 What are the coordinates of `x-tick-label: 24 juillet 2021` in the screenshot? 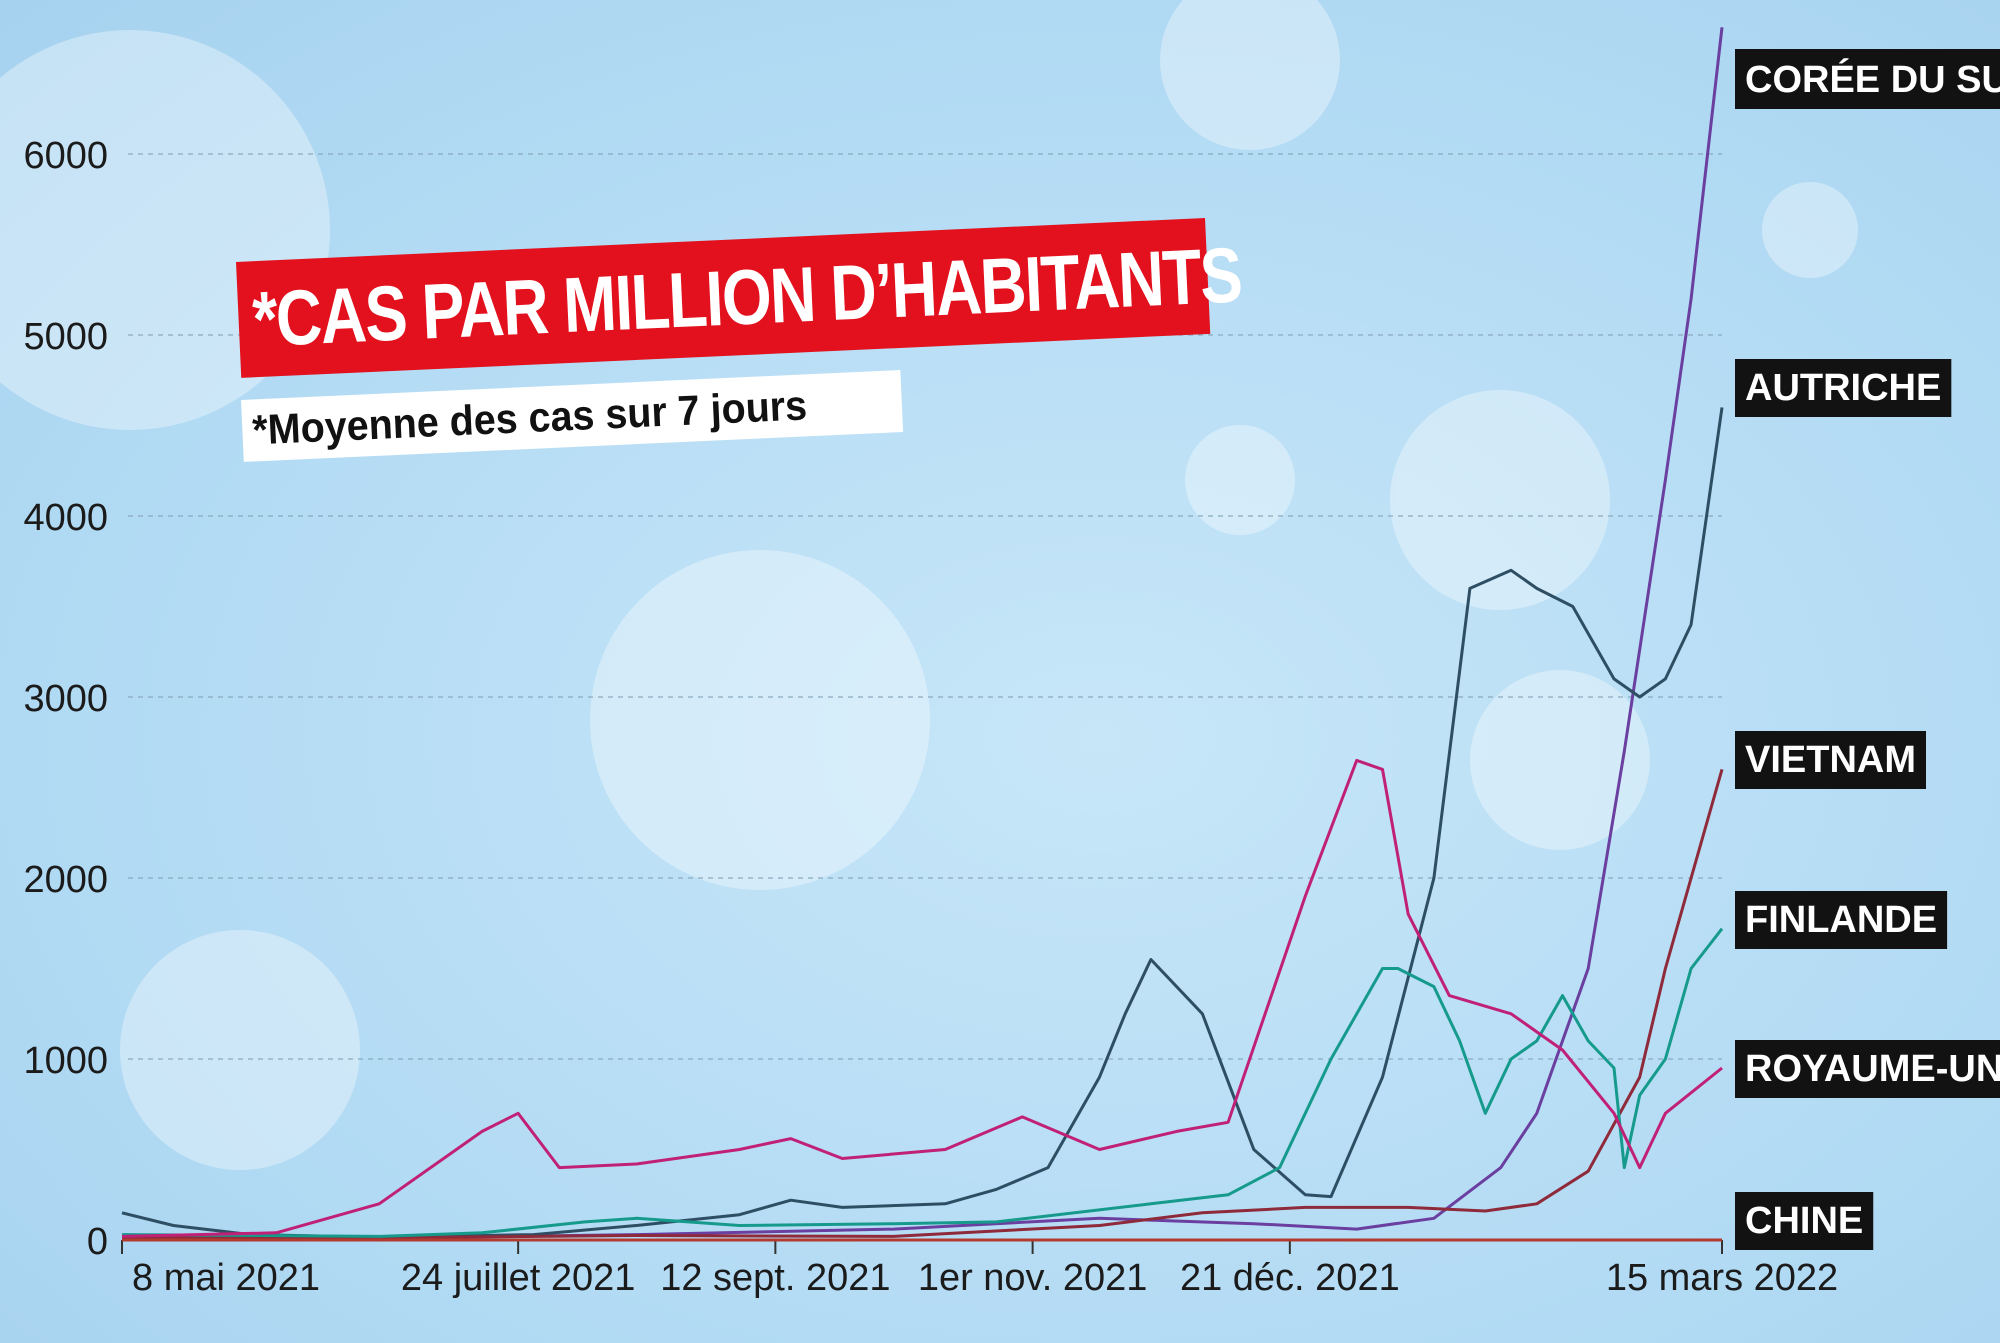 It's located at (518, 1278).